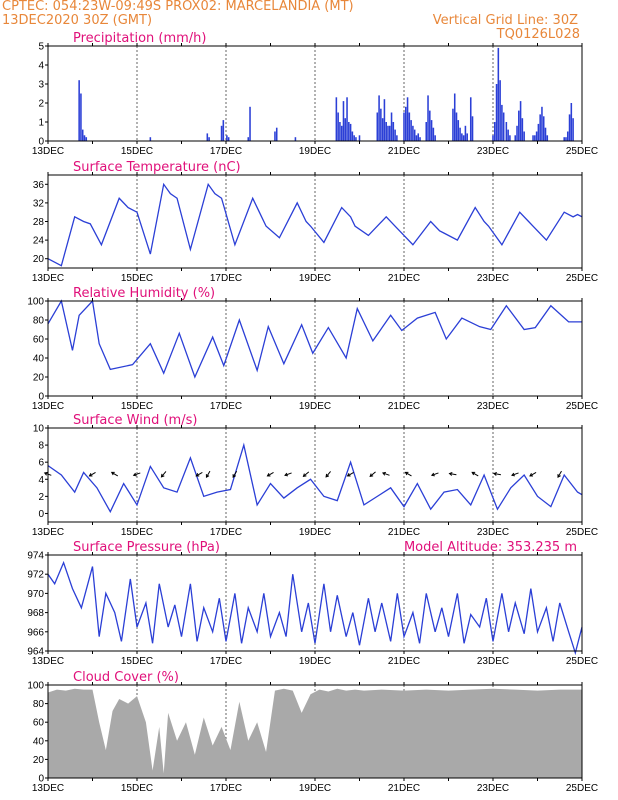 This screenshot has width=618, height=800. I want to click on x-tick-label: 13DEC, so click(48, 278).